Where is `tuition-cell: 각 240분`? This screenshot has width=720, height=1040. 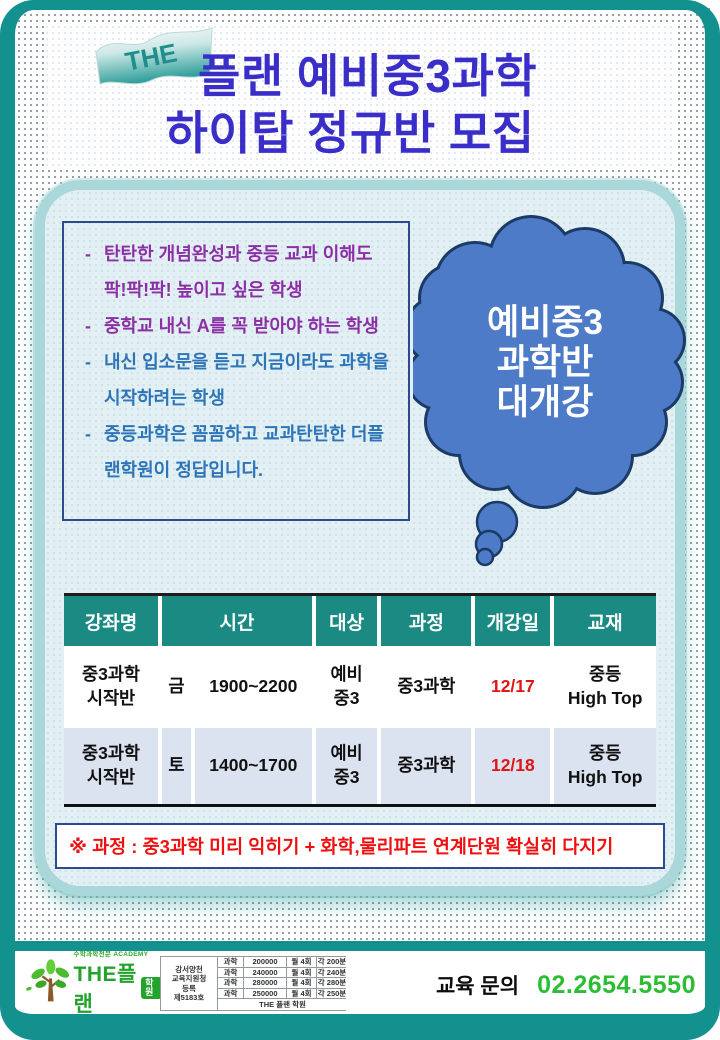
tuition-cell: 각 240분 is located at coordinates (332, 972).